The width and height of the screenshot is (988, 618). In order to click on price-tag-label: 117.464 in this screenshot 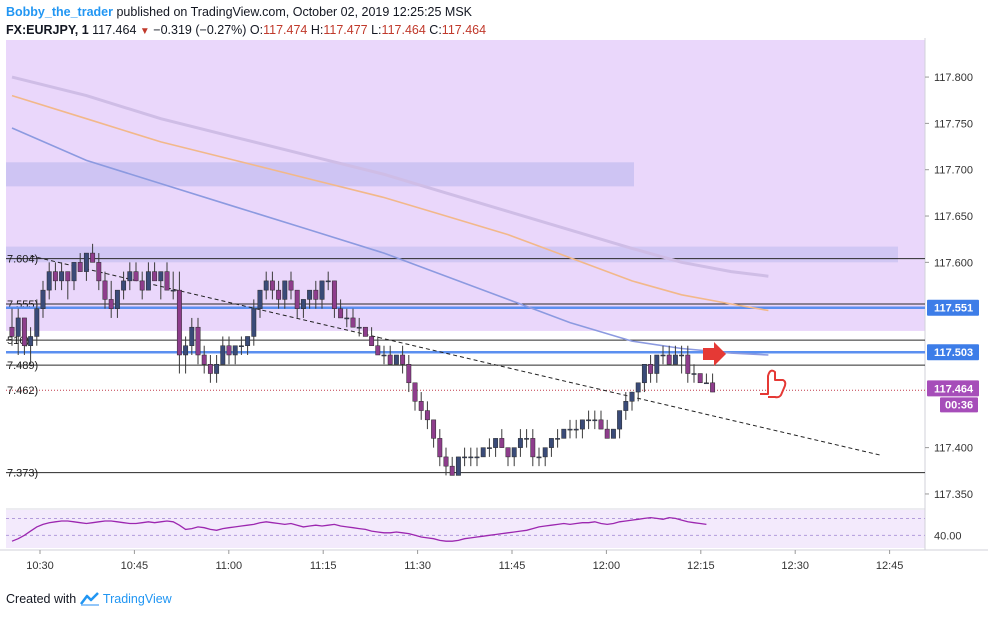, I will do `click(954, 389)`.